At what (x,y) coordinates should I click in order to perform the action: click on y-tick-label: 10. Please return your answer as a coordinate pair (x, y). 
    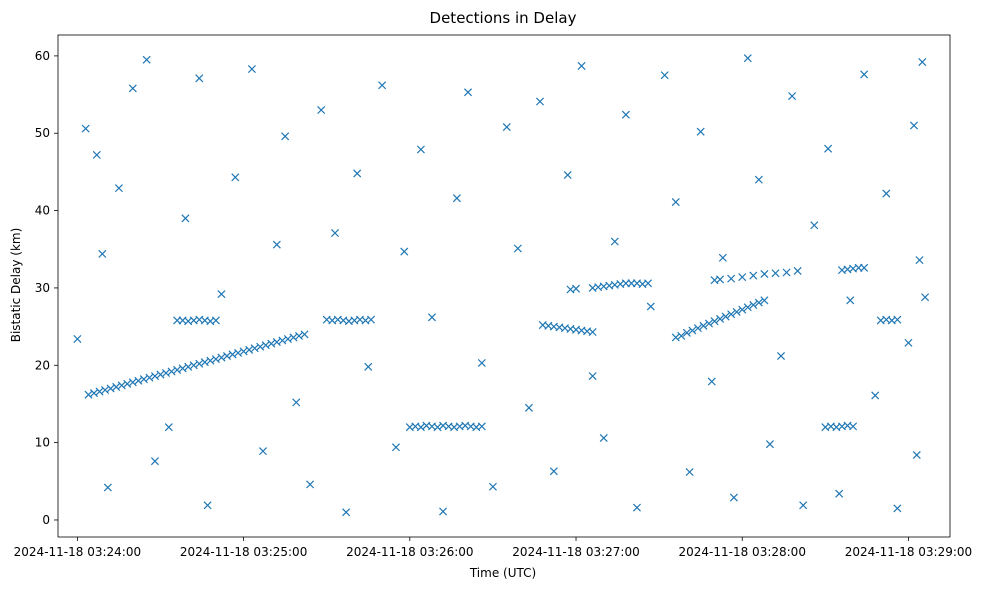
    Looking at the image, I should click on (42, 443).